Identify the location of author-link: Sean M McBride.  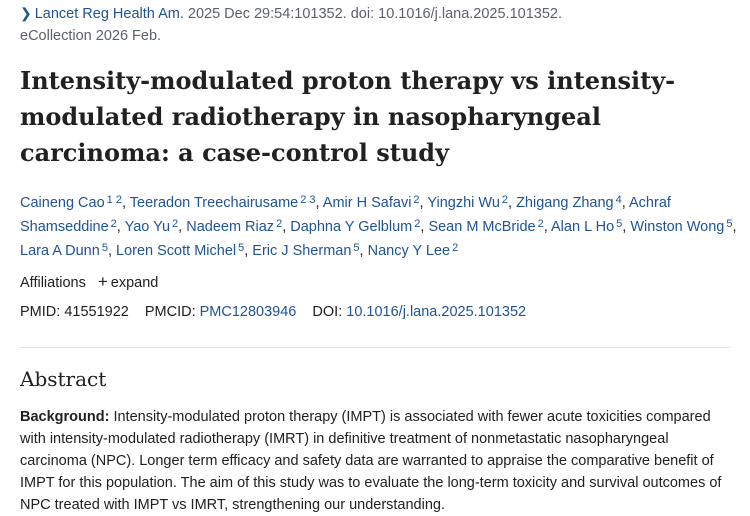
(482, 227).